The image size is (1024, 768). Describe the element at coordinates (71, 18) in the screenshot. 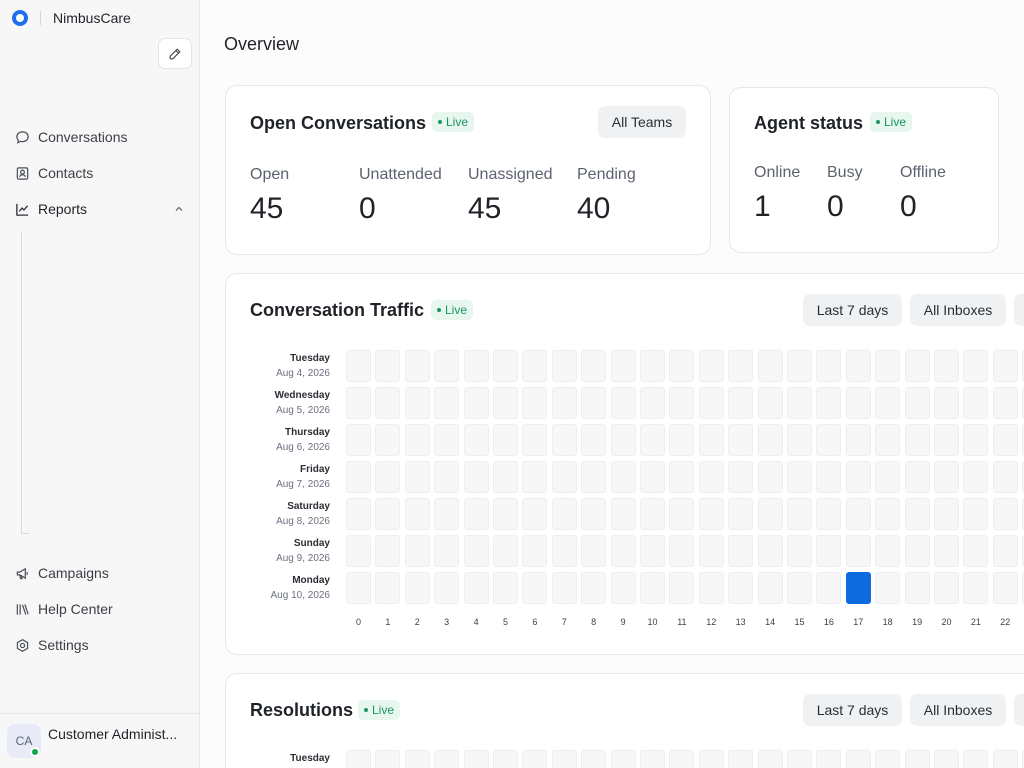

I see `brand: NimbusCare` at that location.